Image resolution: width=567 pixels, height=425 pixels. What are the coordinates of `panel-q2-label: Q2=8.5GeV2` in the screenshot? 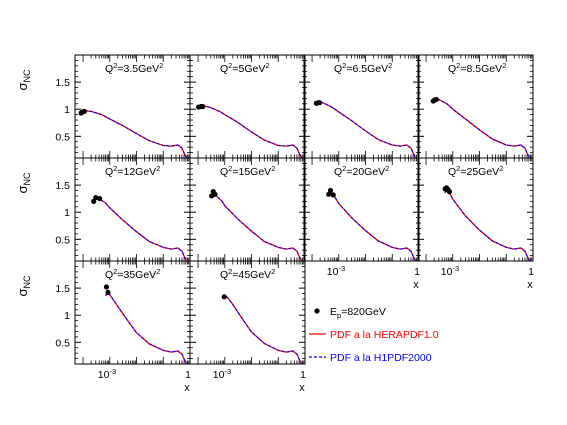 It's located at (477, 68).